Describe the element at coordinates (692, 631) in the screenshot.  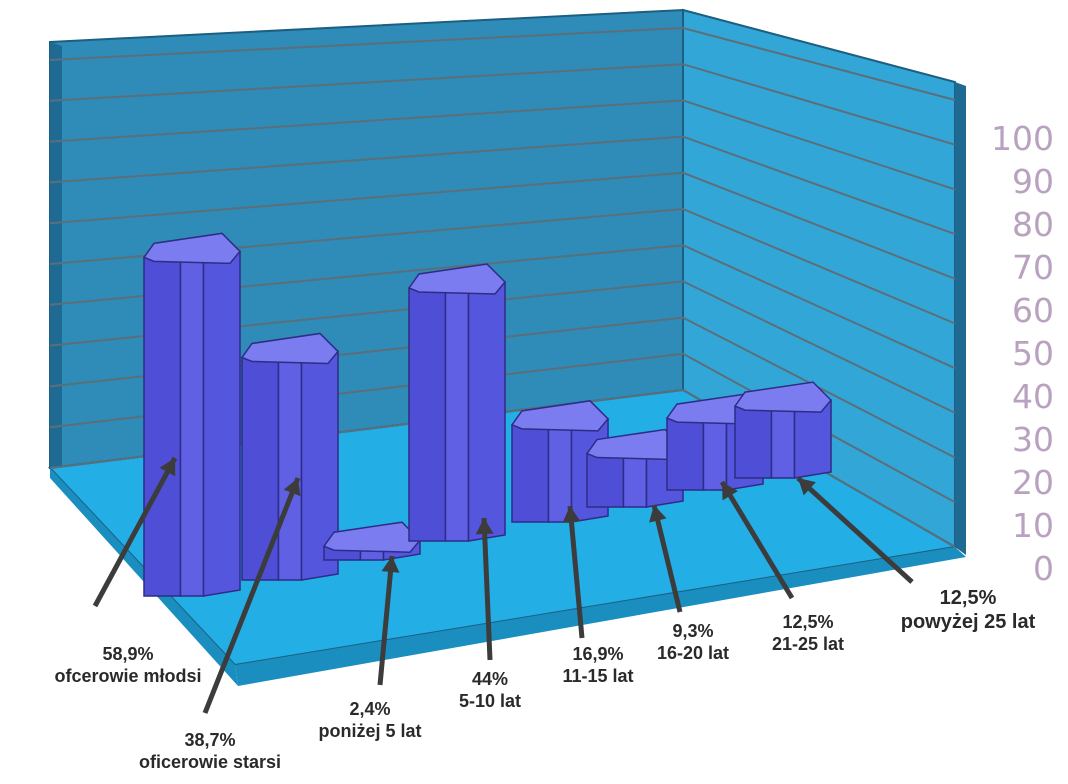
I see `bar-value-label: 9,3%` at that location.